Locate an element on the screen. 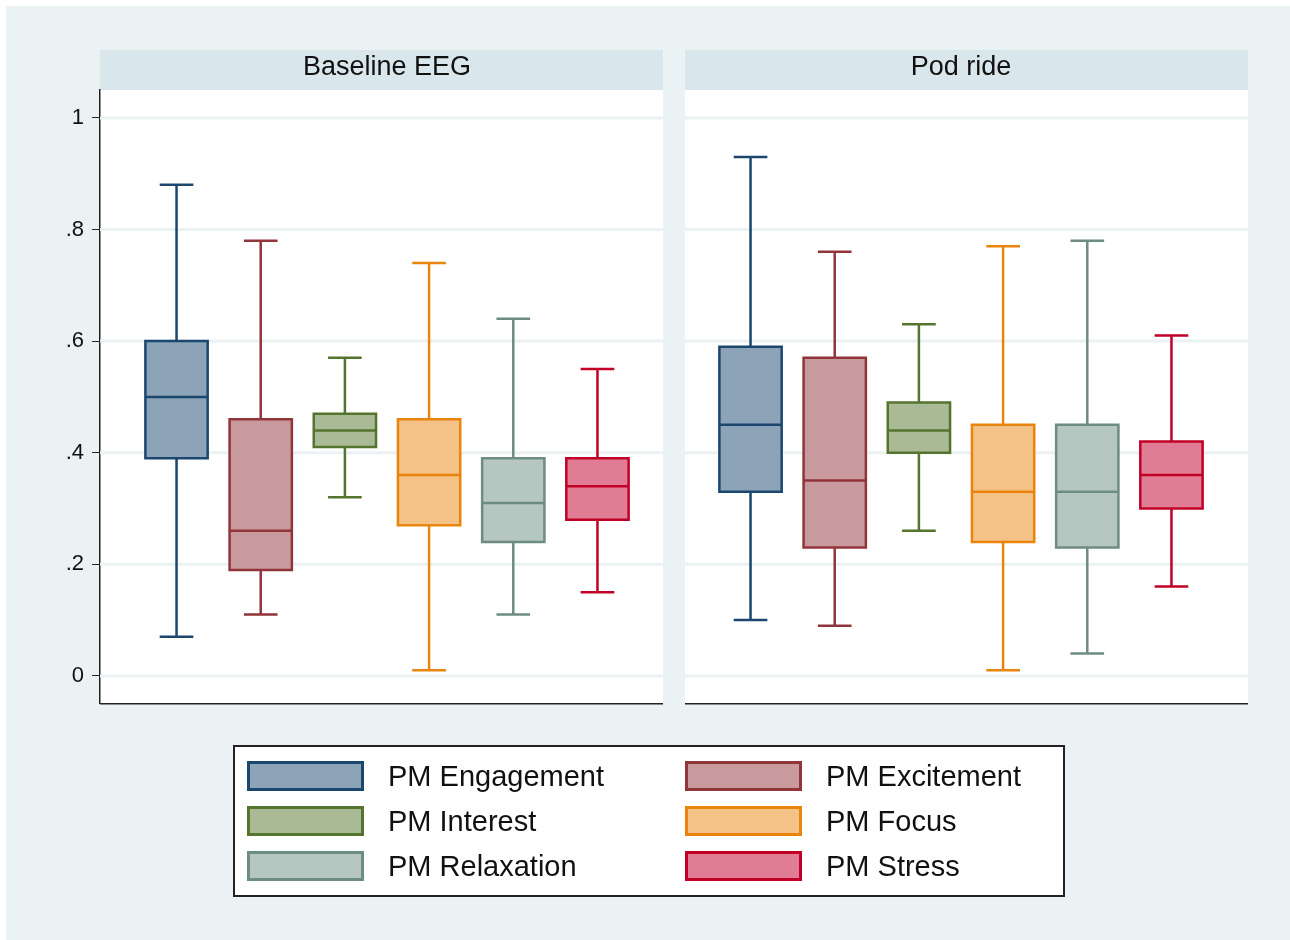 The image size is (1290, 940). x-tick-label: Pod ride is located at coordinates (961, 66).